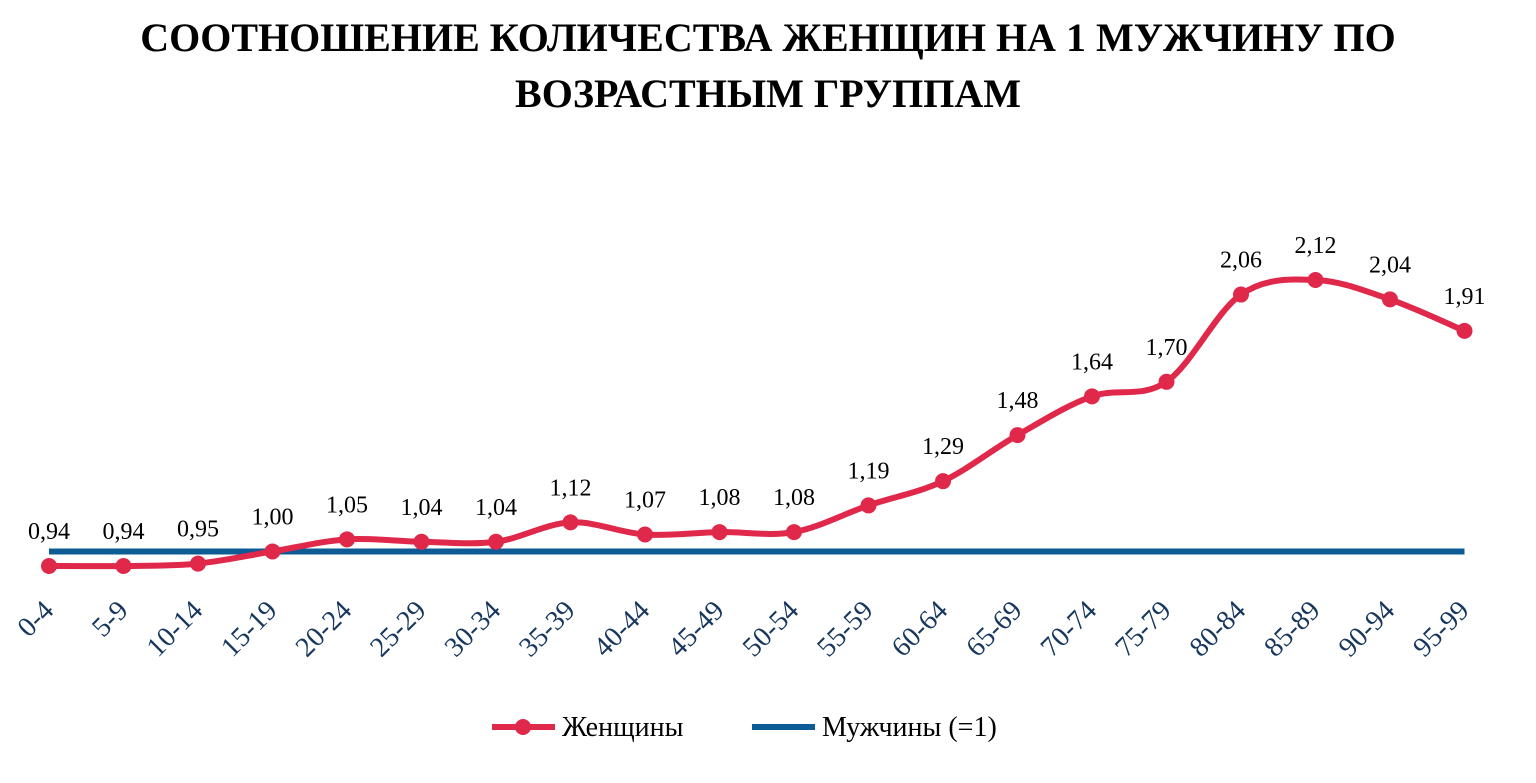 This screenshot has height=783, width=1536. What do you see at coordinates (768, 93) in the screenshot?
I see `chart-title-line-2: ВОЗРАСТНЫМ ГРУППАМ` at bounding box center [768, 93].